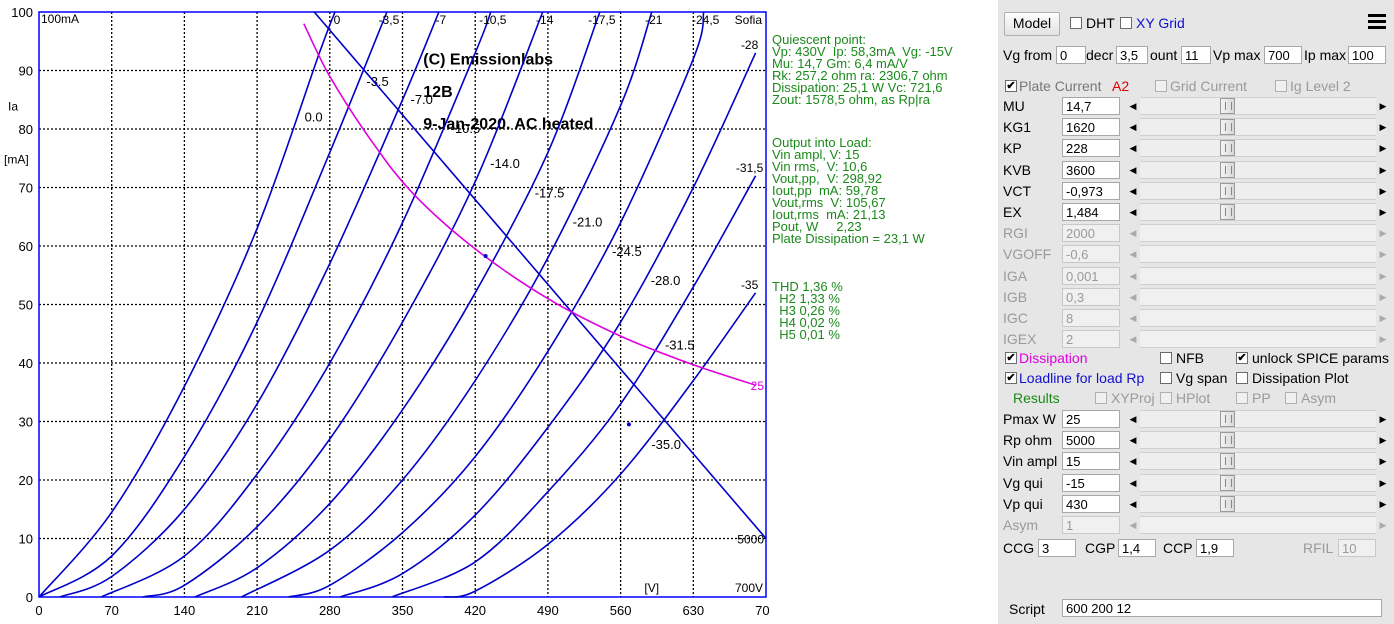 This screenshot has width=1394, height=624. I want to click on param-input-vgoff: -0,6, so click(1091, 254).